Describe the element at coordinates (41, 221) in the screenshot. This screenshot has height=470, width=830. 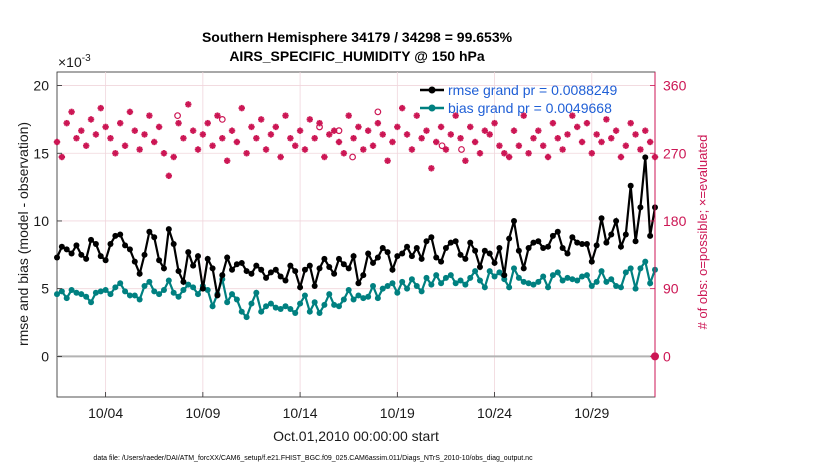
I see `y-tick-label: 10` at that location.